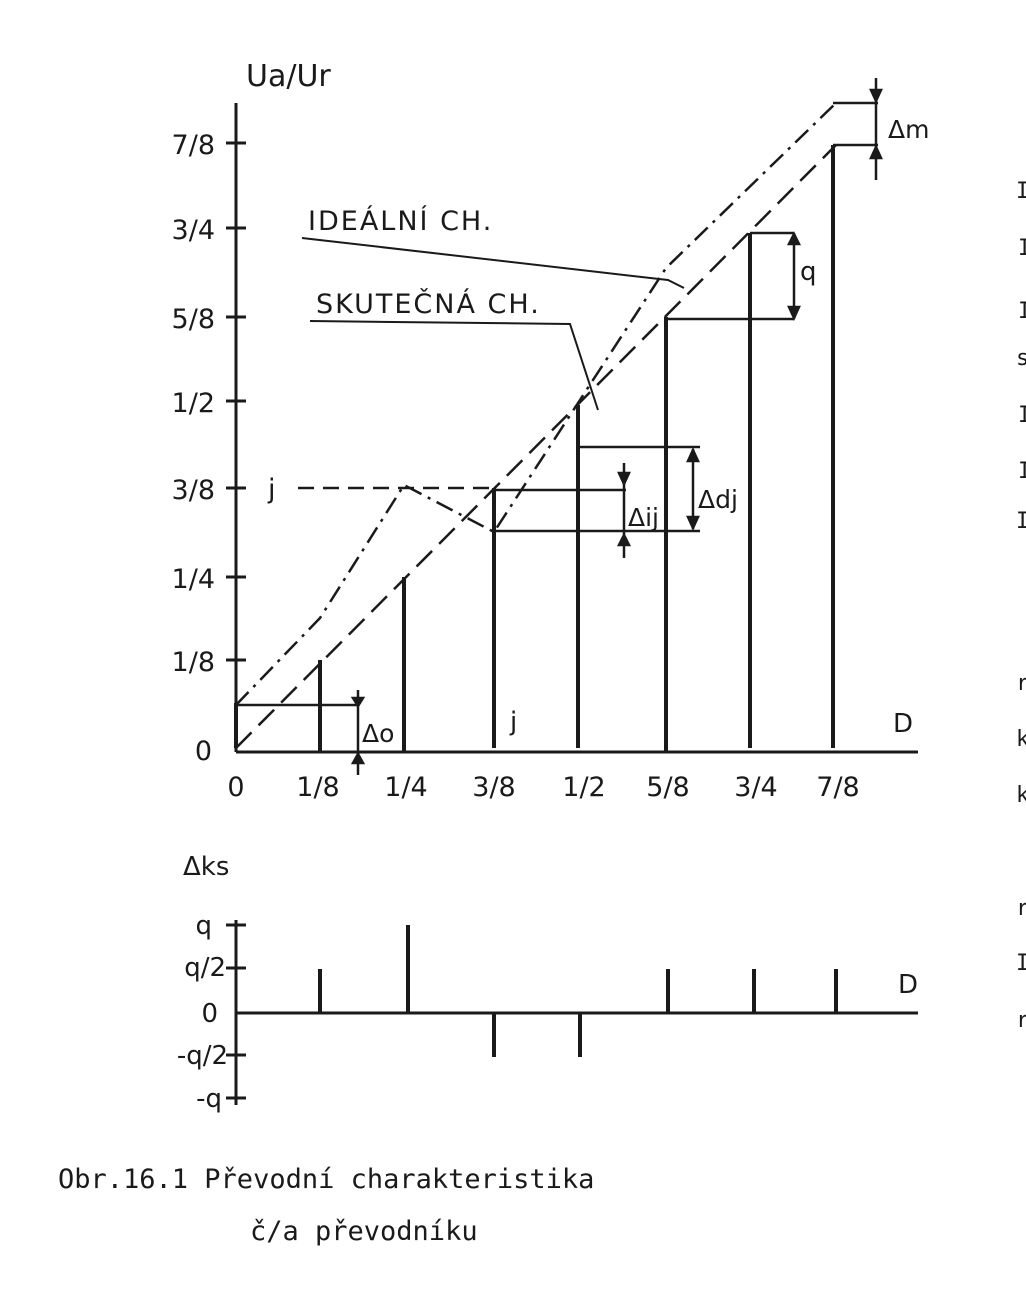 This screenshot has width=1026, height=1290. Describe the element at coordinates (193, 403) in the screenshot. I see `y-tick-label-1-2: 1/2` at that location.